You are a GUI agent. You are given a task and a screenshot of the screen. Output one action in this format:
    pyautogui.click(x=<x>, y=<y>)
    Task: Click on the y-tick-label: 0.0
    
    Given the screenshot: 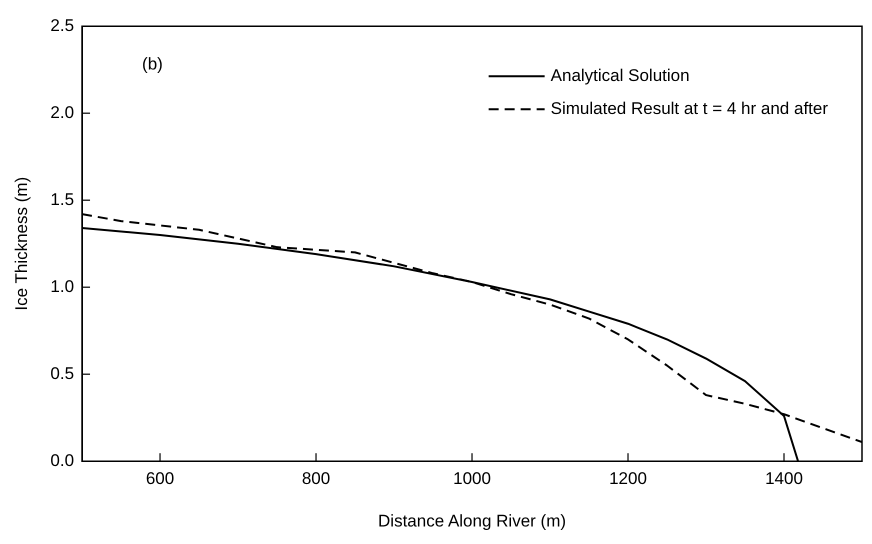 What is the action you would take?
    pyautogui.click(x=62, y=460)
    